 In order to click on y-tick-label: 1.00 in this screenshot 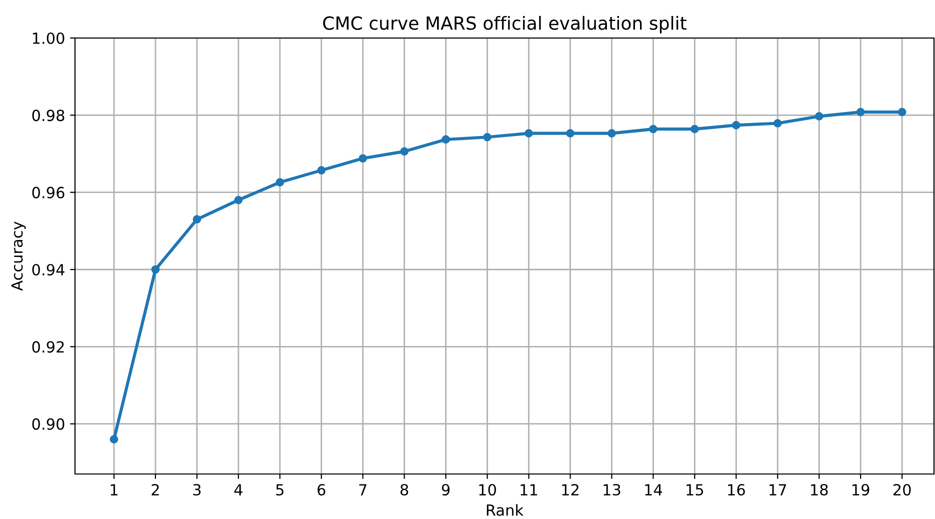, I will do `click(48, 38)`.